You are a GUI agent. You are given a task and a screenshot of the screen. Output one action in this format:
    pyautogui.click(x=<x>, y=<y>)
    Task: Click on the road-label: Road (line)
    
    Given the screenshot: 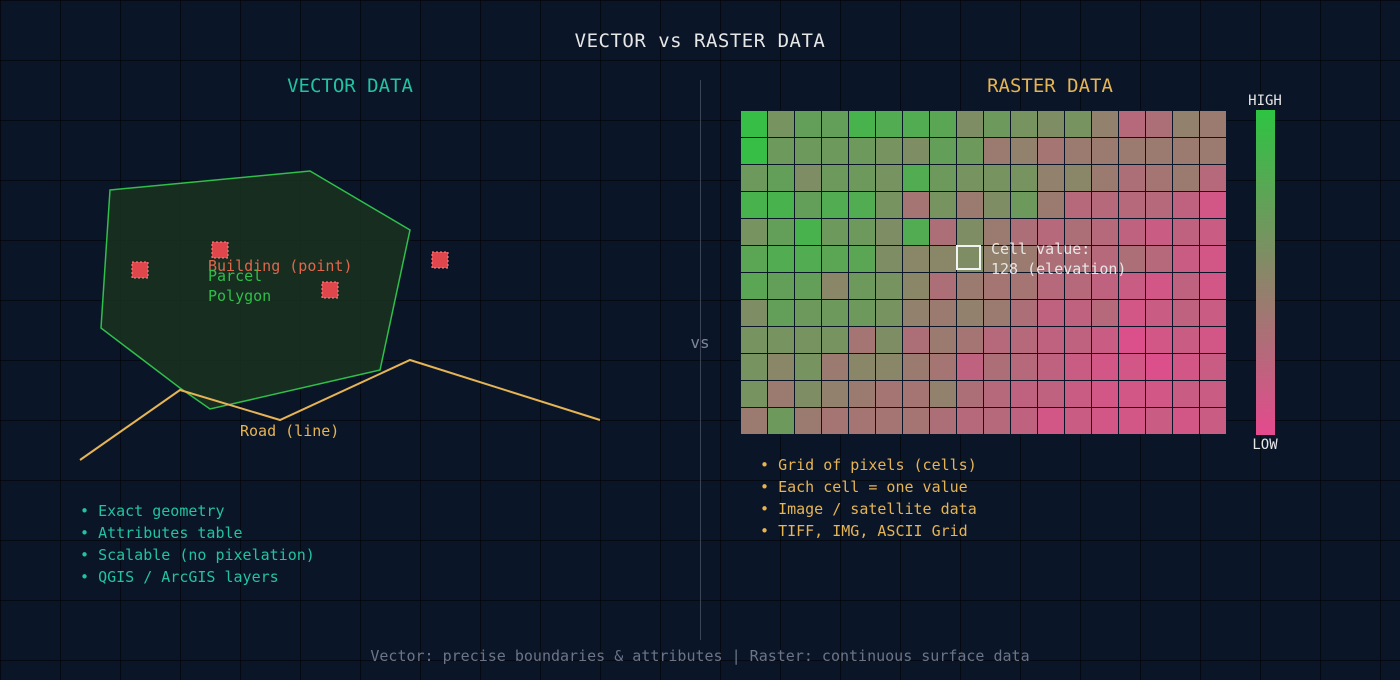 What is the action you would take?
    pyautogui.click(x=289, y=431)
    